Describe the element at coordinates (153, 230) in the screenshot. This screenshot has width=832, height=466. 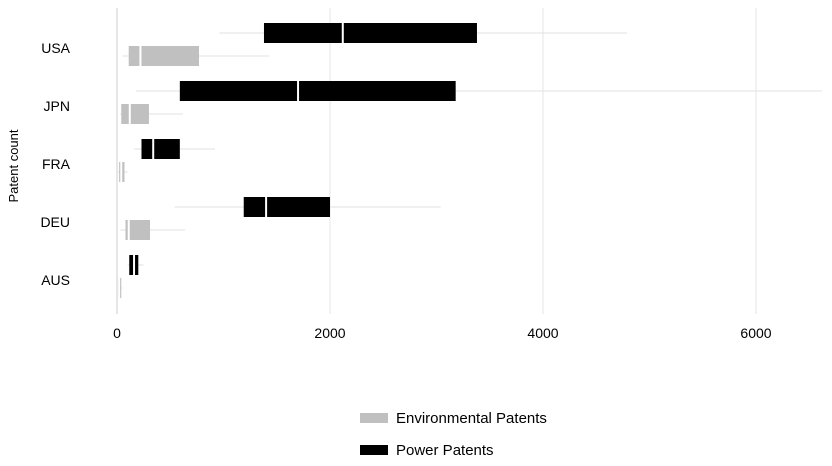
I see `box-environmental-deu` at that location.